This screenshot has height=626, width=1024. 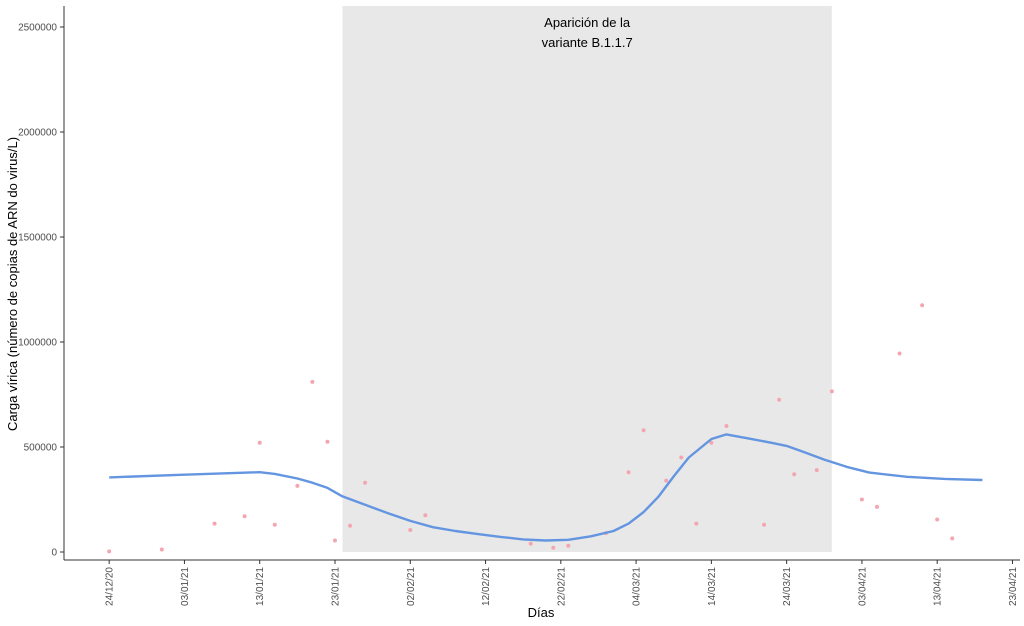 I want to click on y-tick-label-5: 2500000, so click(x=37, y=28).